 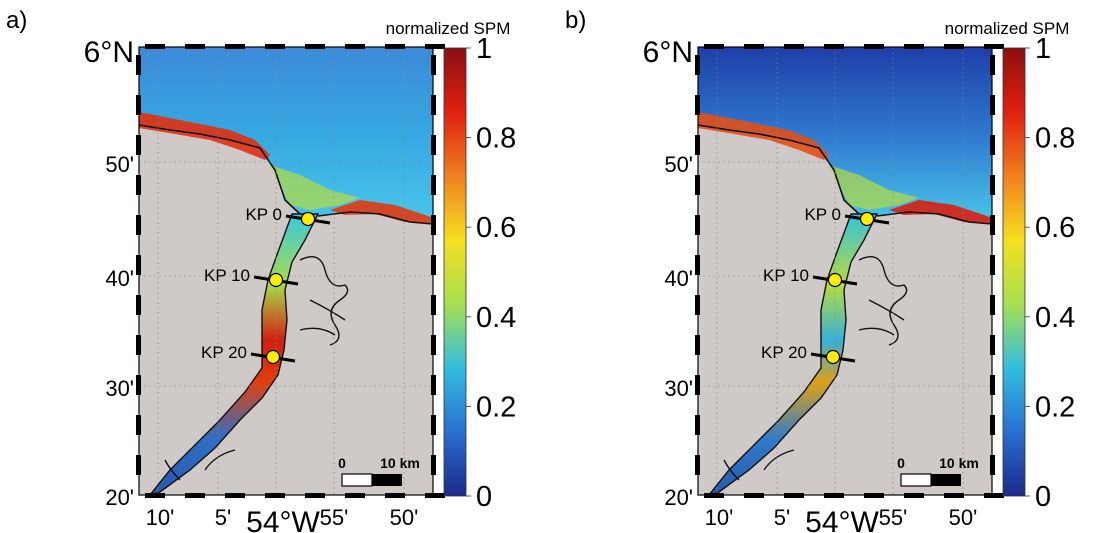 I want to click on panel-label: b), so click(x=575, y=20).